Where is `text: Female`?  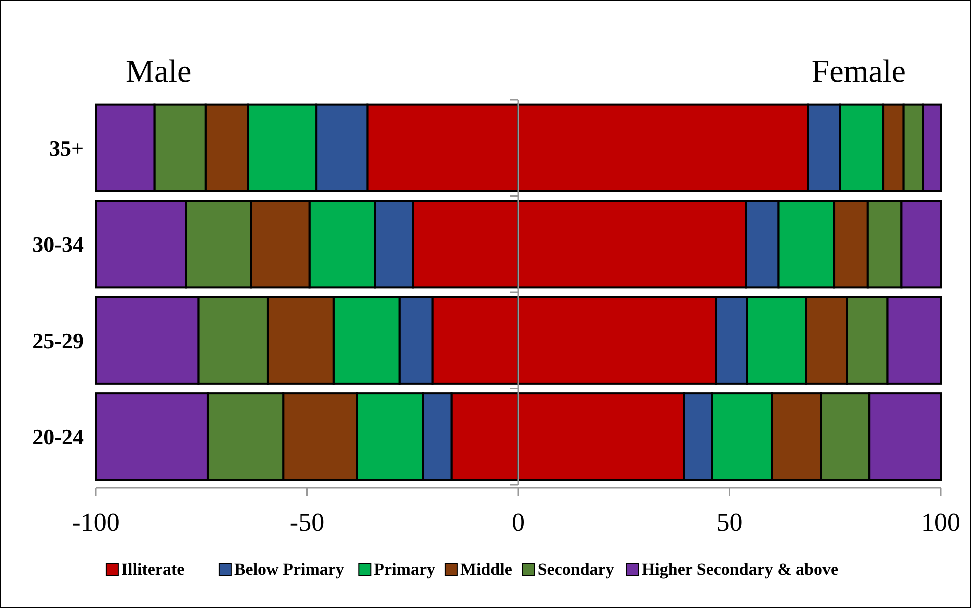
text: Female is located at coordinates (859, 71).